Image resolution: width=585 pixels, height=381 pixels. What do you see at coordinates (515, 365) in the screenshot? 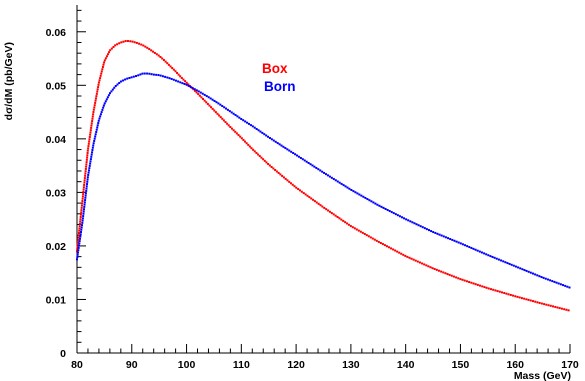
I see `x-tick-label: 160` at bounding box center [515, 365].